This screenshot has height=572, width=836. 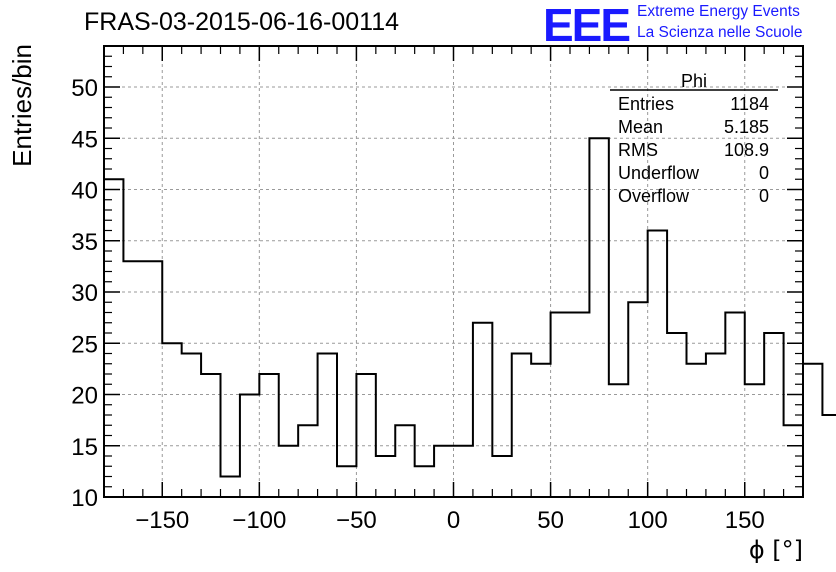 What do you see at coordinates (749, 104) in the screenshot?
I see `stats-value: 1184` at bounding box center [749, 104].